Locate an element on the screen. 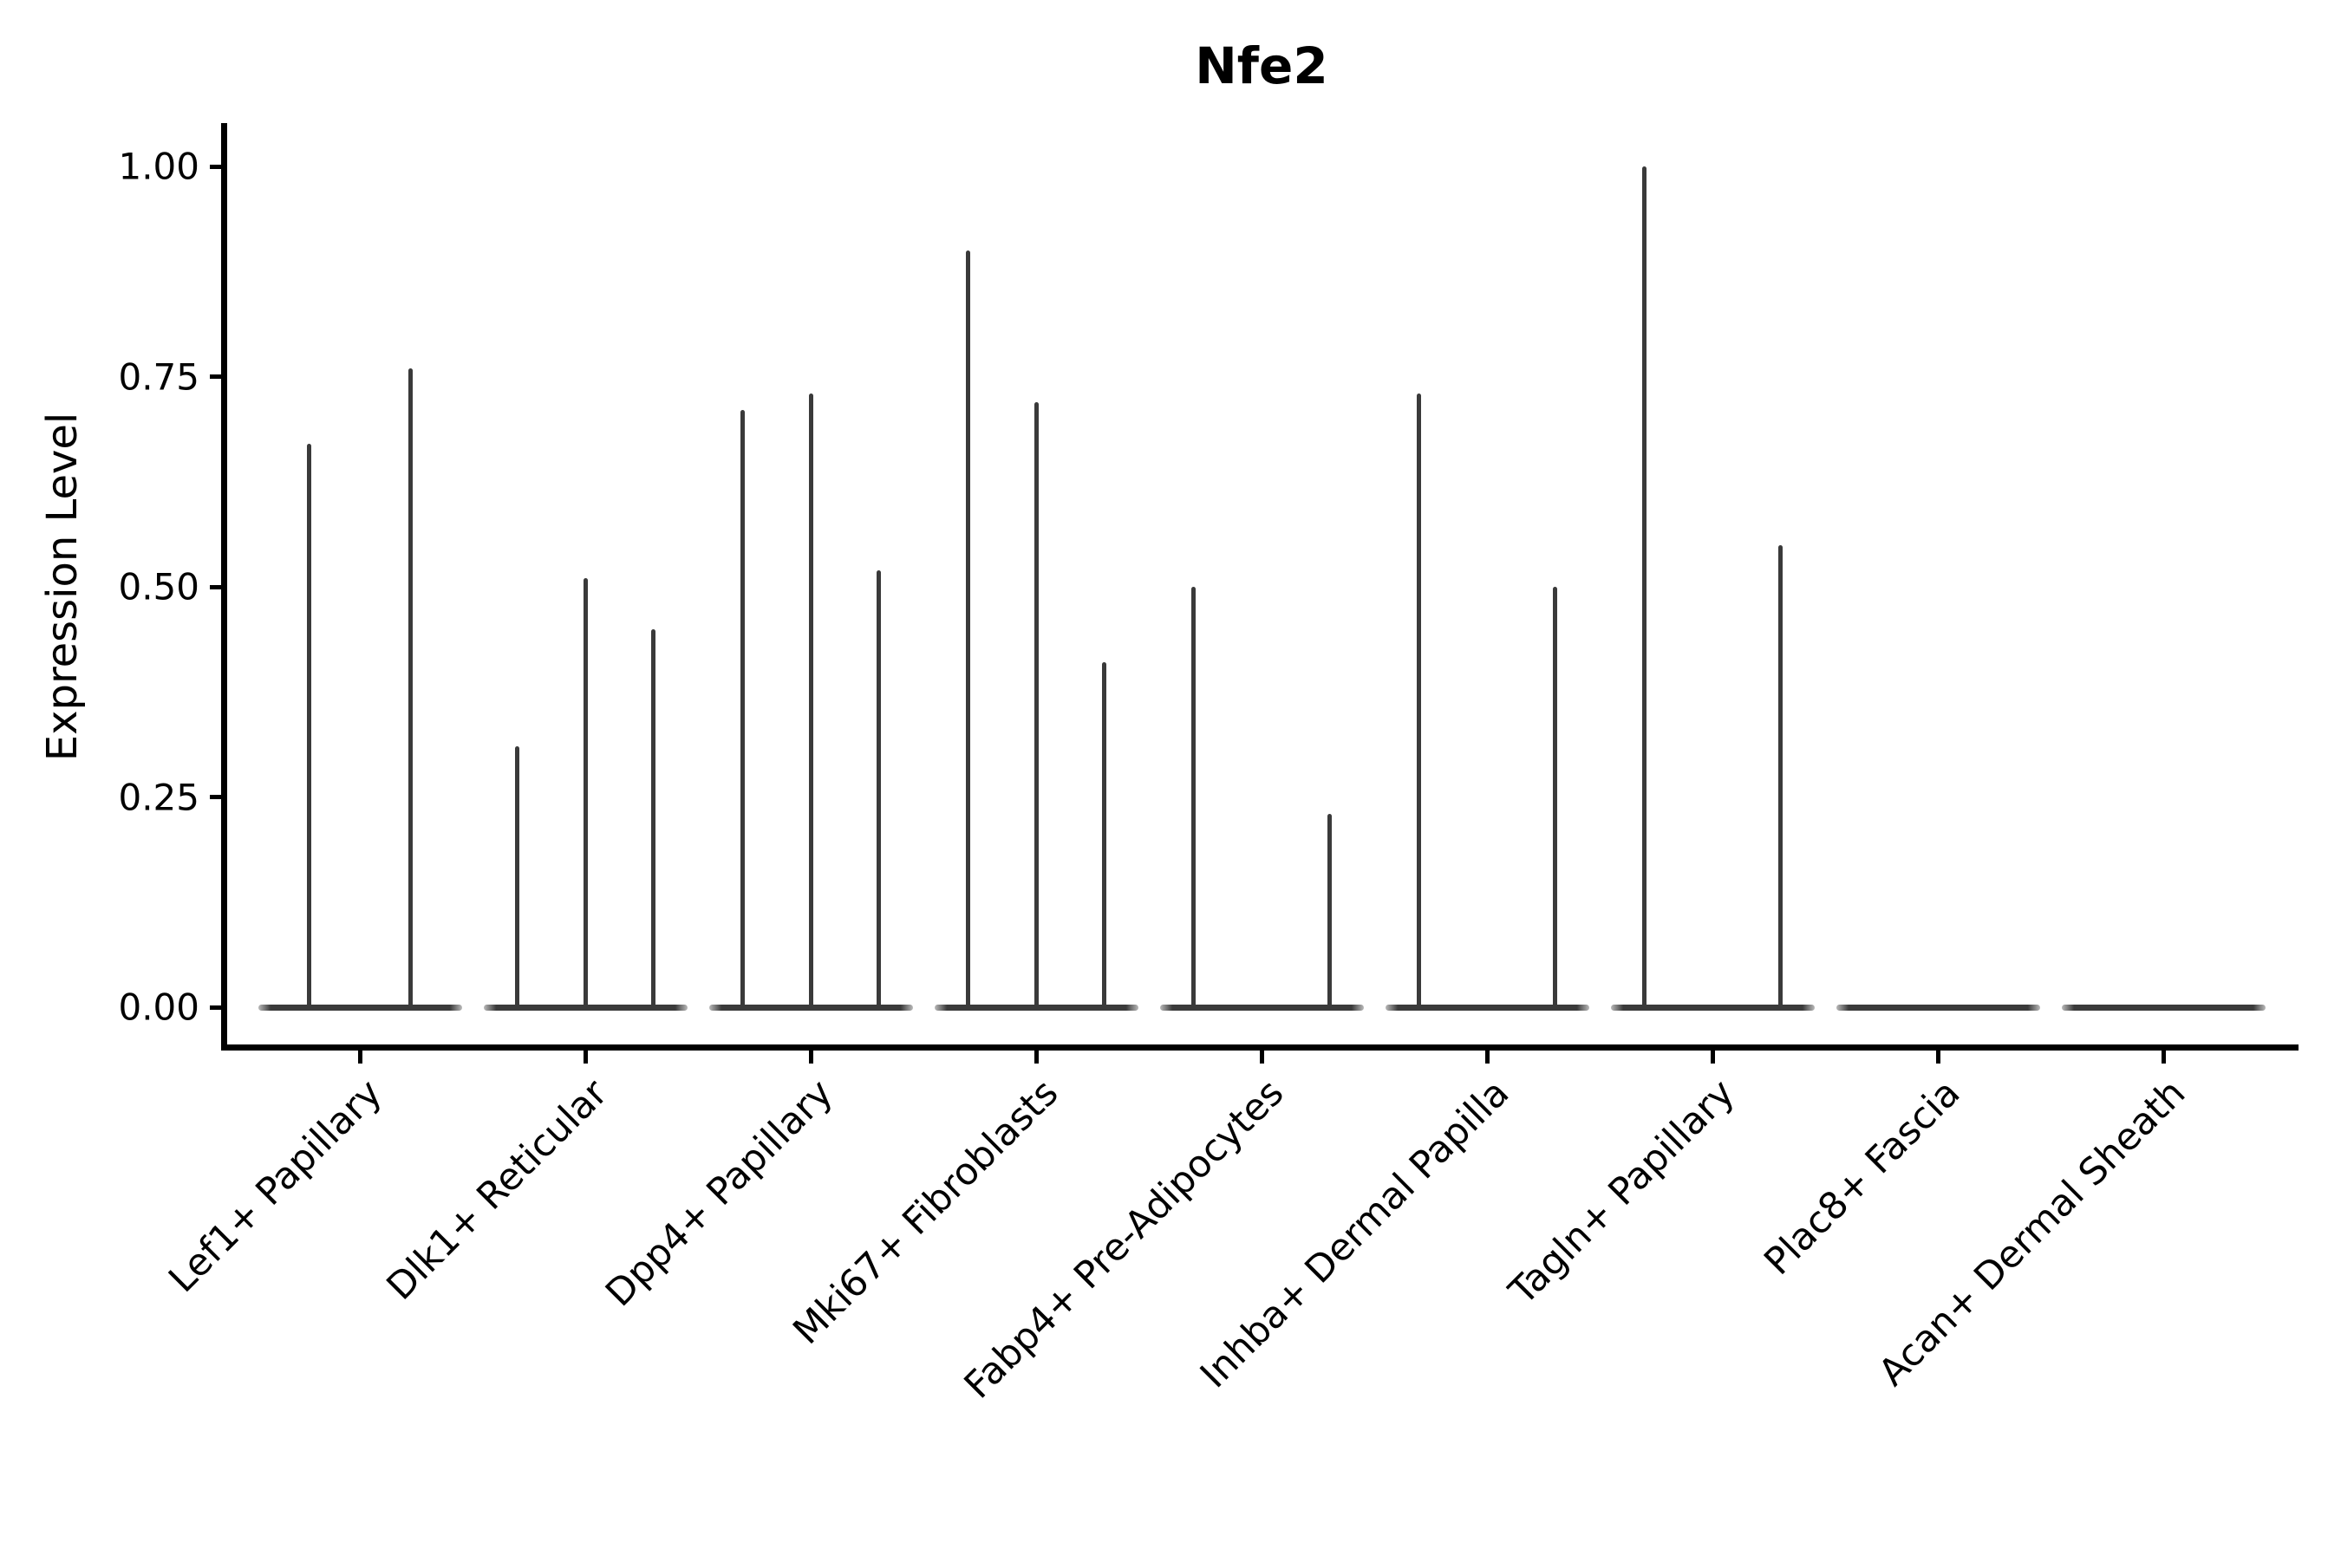 The width and height of the screenshot is (2341, 1568). x-tick-label: Dlk1+ Reticular is located at coordinates (497, 1190).